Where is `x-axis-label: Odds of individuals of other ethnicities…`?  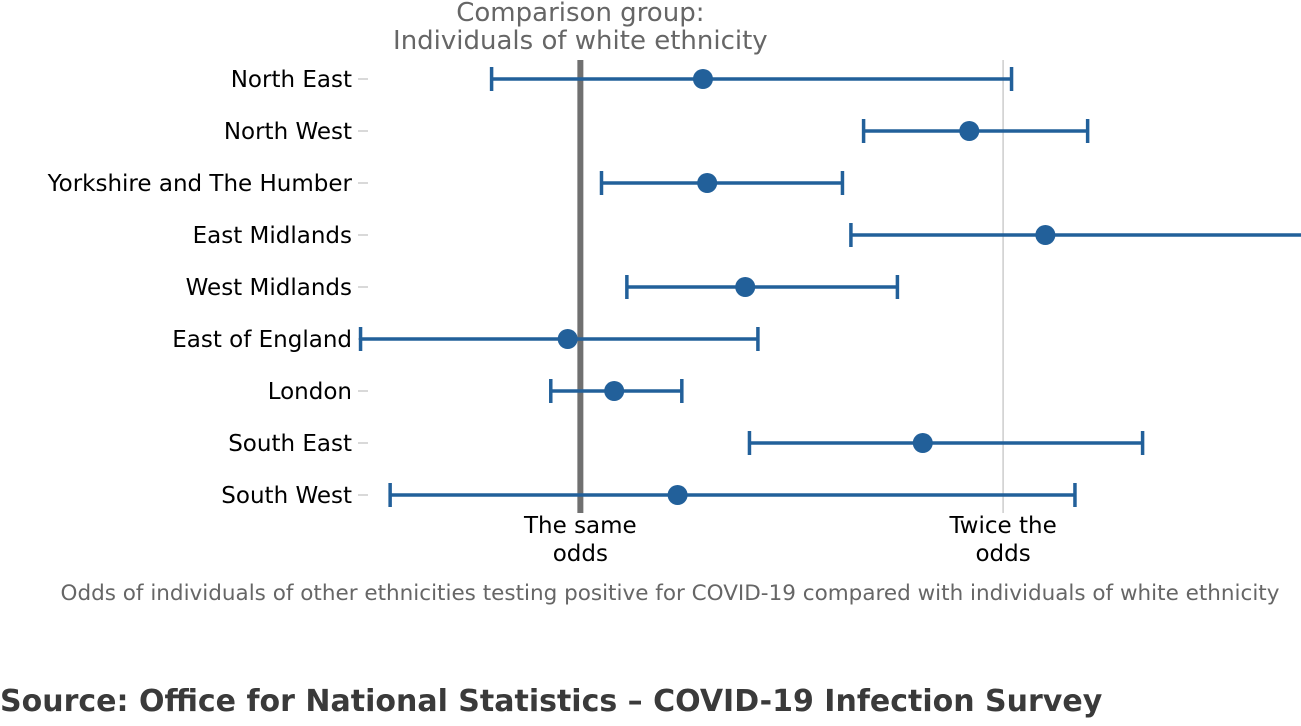
x-axis-label: Odds of individuals of other ethnicities… is located at coordinates (670, 593).